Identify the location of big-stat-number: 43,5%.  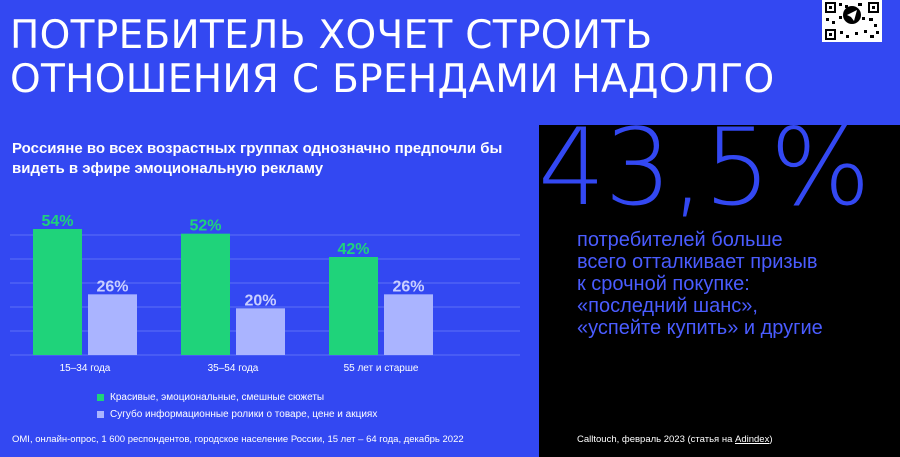
(704, 167).